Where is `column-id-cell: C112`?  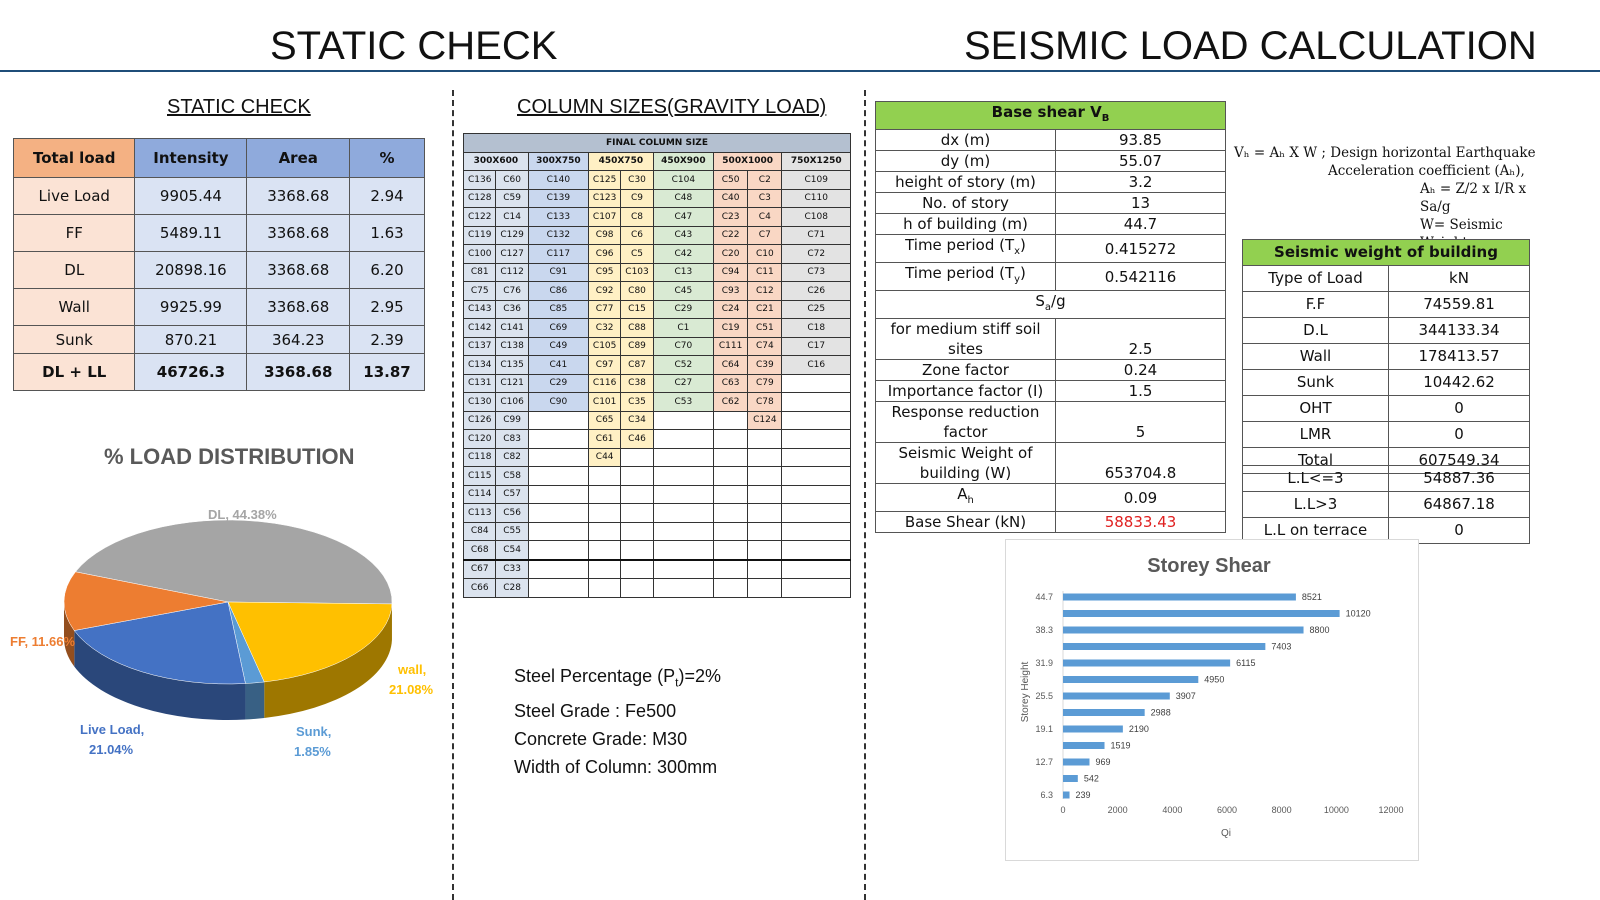 column-id-cell: C112 is located at coordinates (512, 272).